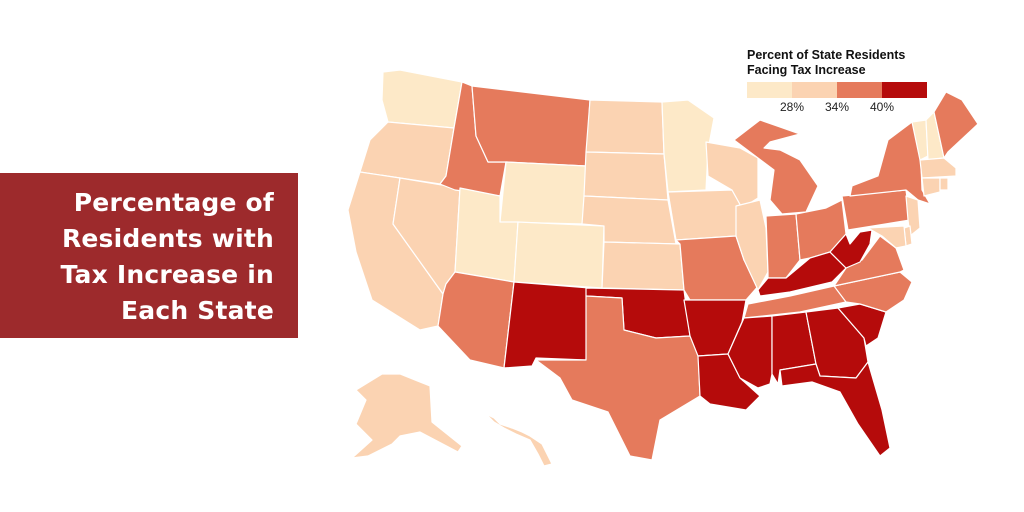 Image resolution: width=1024 pixels, height=512 pixels. What do you see at coordinates (643, 266) in the screenshot?
I see `state-KS` at bounding box center [643, 266].